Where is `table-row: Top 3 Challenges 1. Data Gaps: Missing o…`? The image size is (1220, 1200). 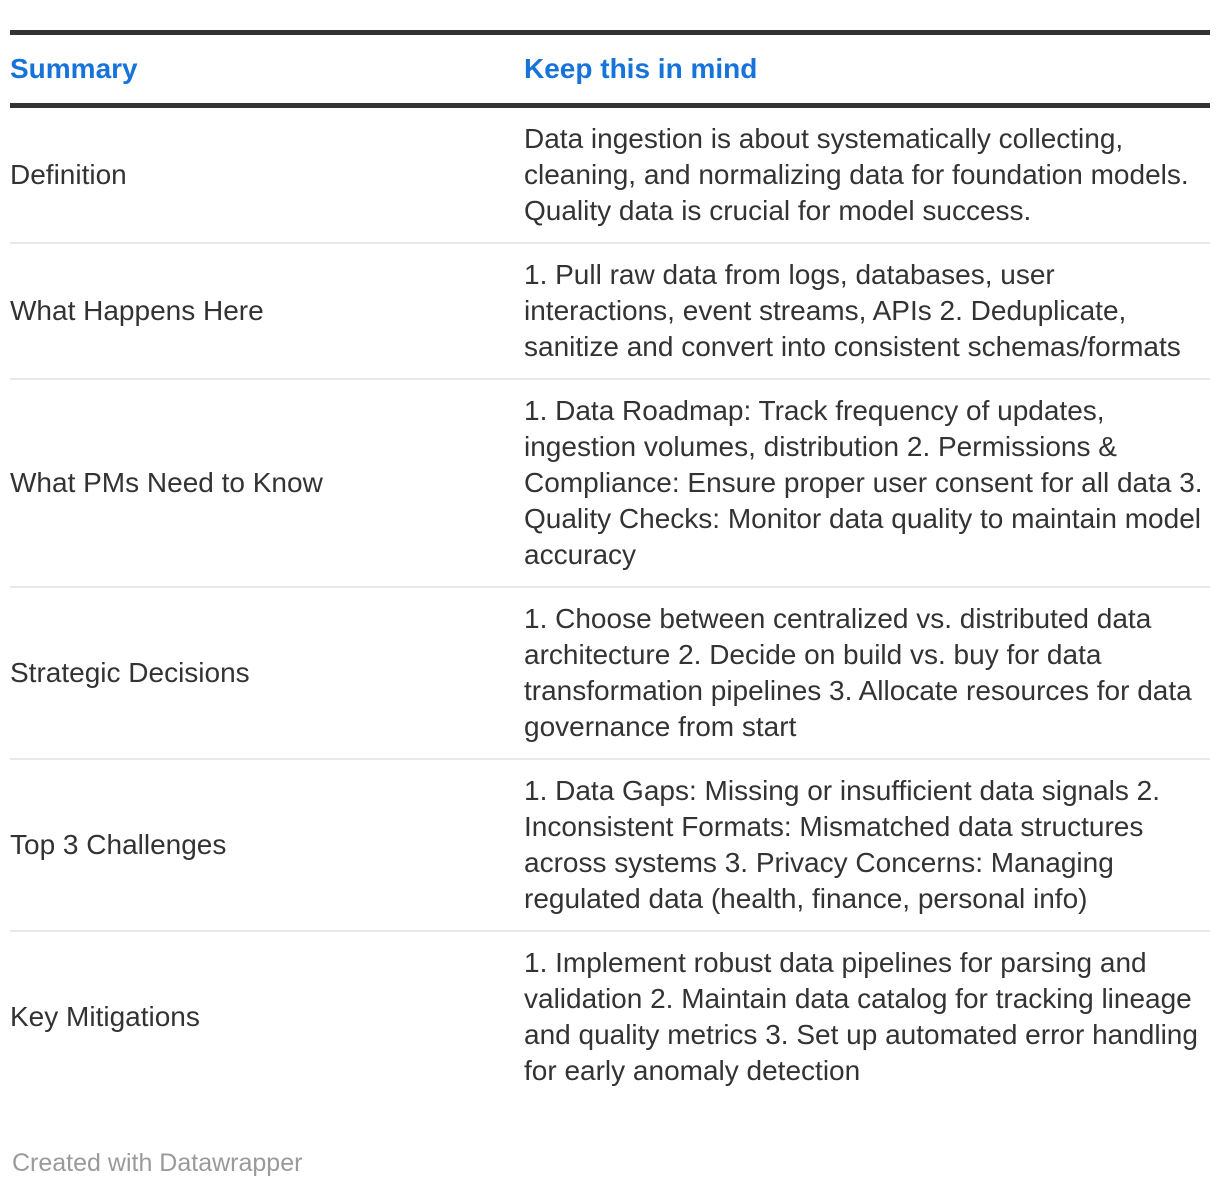 table-row: Top 3 Challenges 1. Data Gaps: Missing o… is located at coordinates (610, 845).